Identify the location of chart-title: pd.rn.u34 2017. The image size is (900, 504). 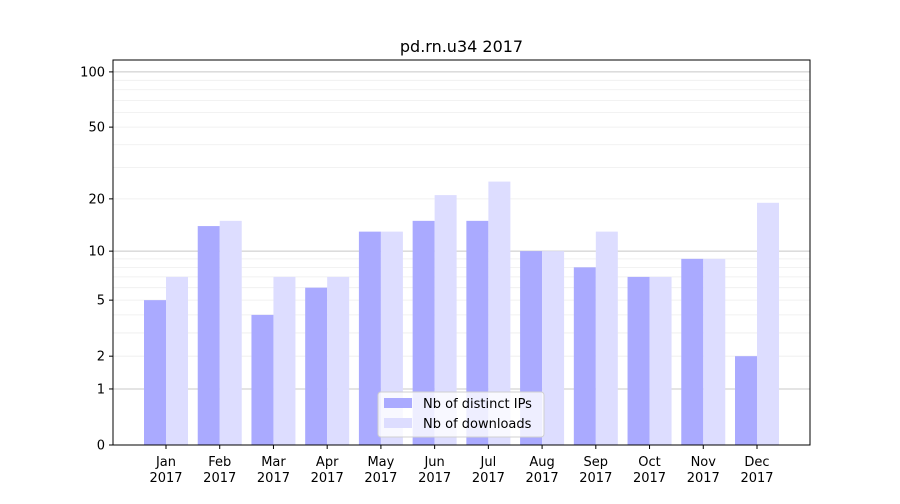
(461, 46).